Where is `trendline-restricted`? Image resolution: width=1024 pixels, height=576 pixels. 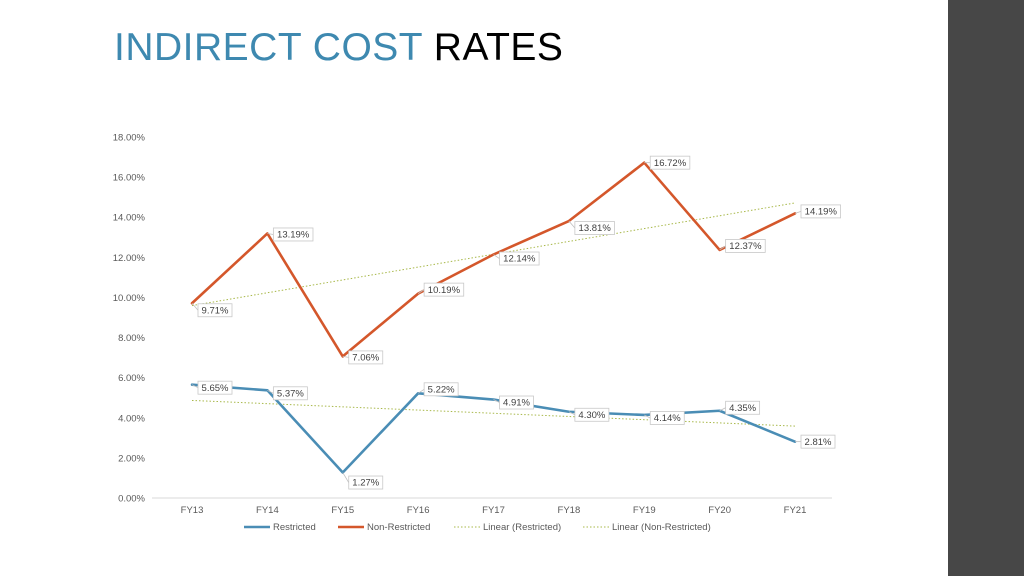 trendline-restricted is located at coordinates (493, 413).